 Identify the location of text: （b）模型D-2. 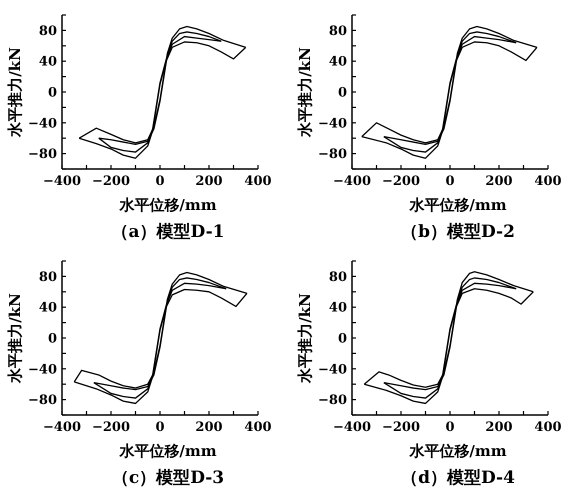
(458, 232).